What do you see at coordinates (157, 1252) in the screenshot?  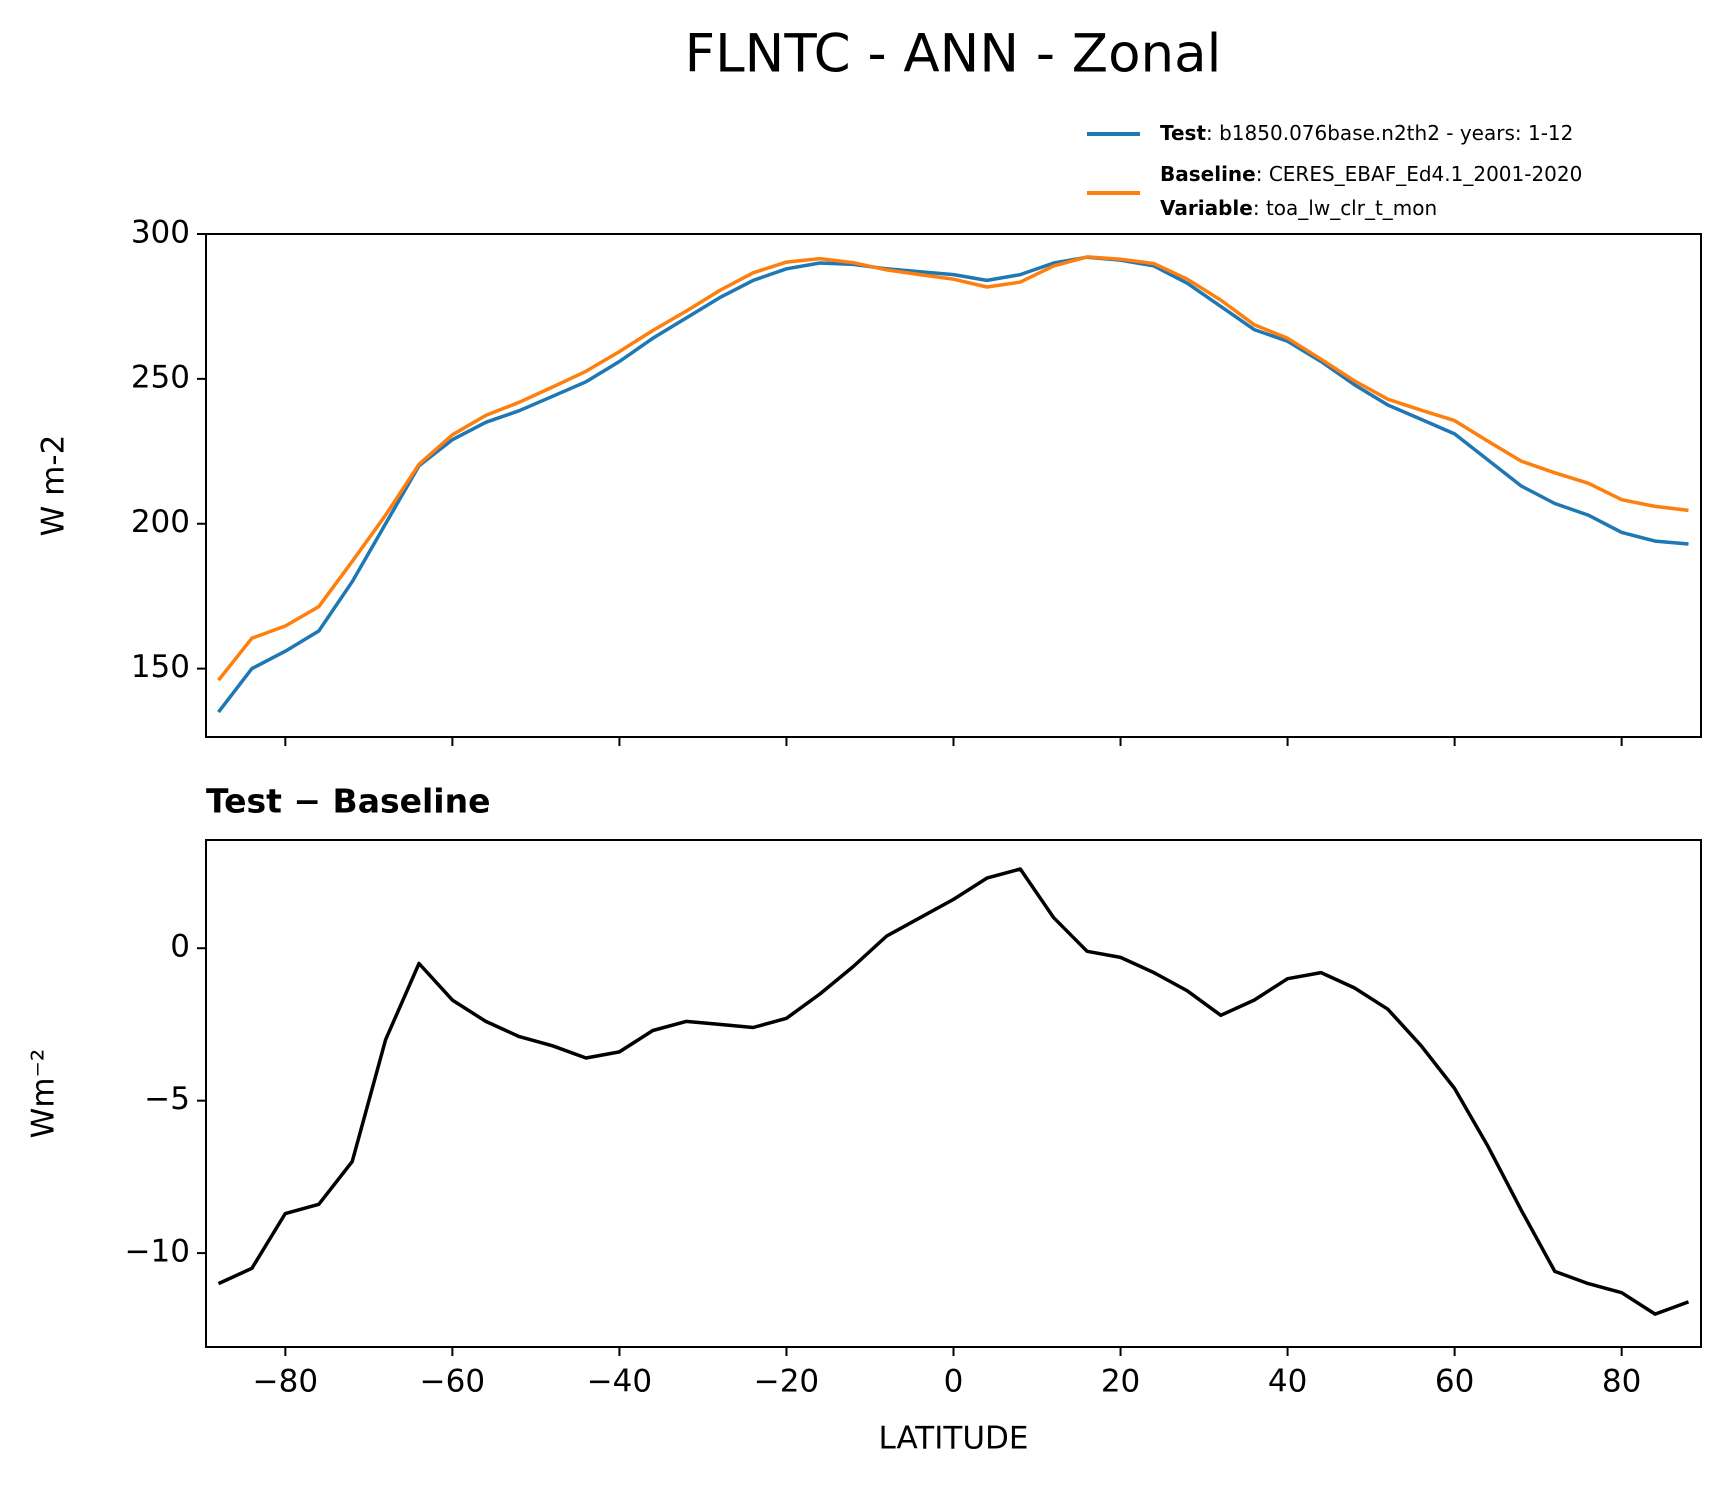 I see `y-tick-label: −10` at bounding box center [157, 1252].